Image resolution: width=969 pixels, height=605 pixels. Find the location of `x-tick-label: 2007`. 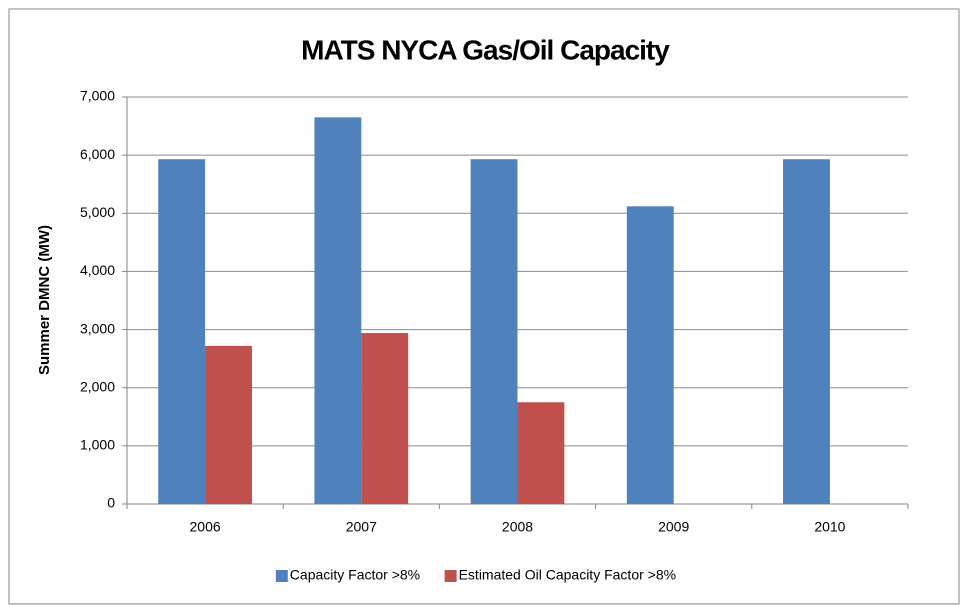

x-tick-label: 2007 is located at coordinates (361, 527).